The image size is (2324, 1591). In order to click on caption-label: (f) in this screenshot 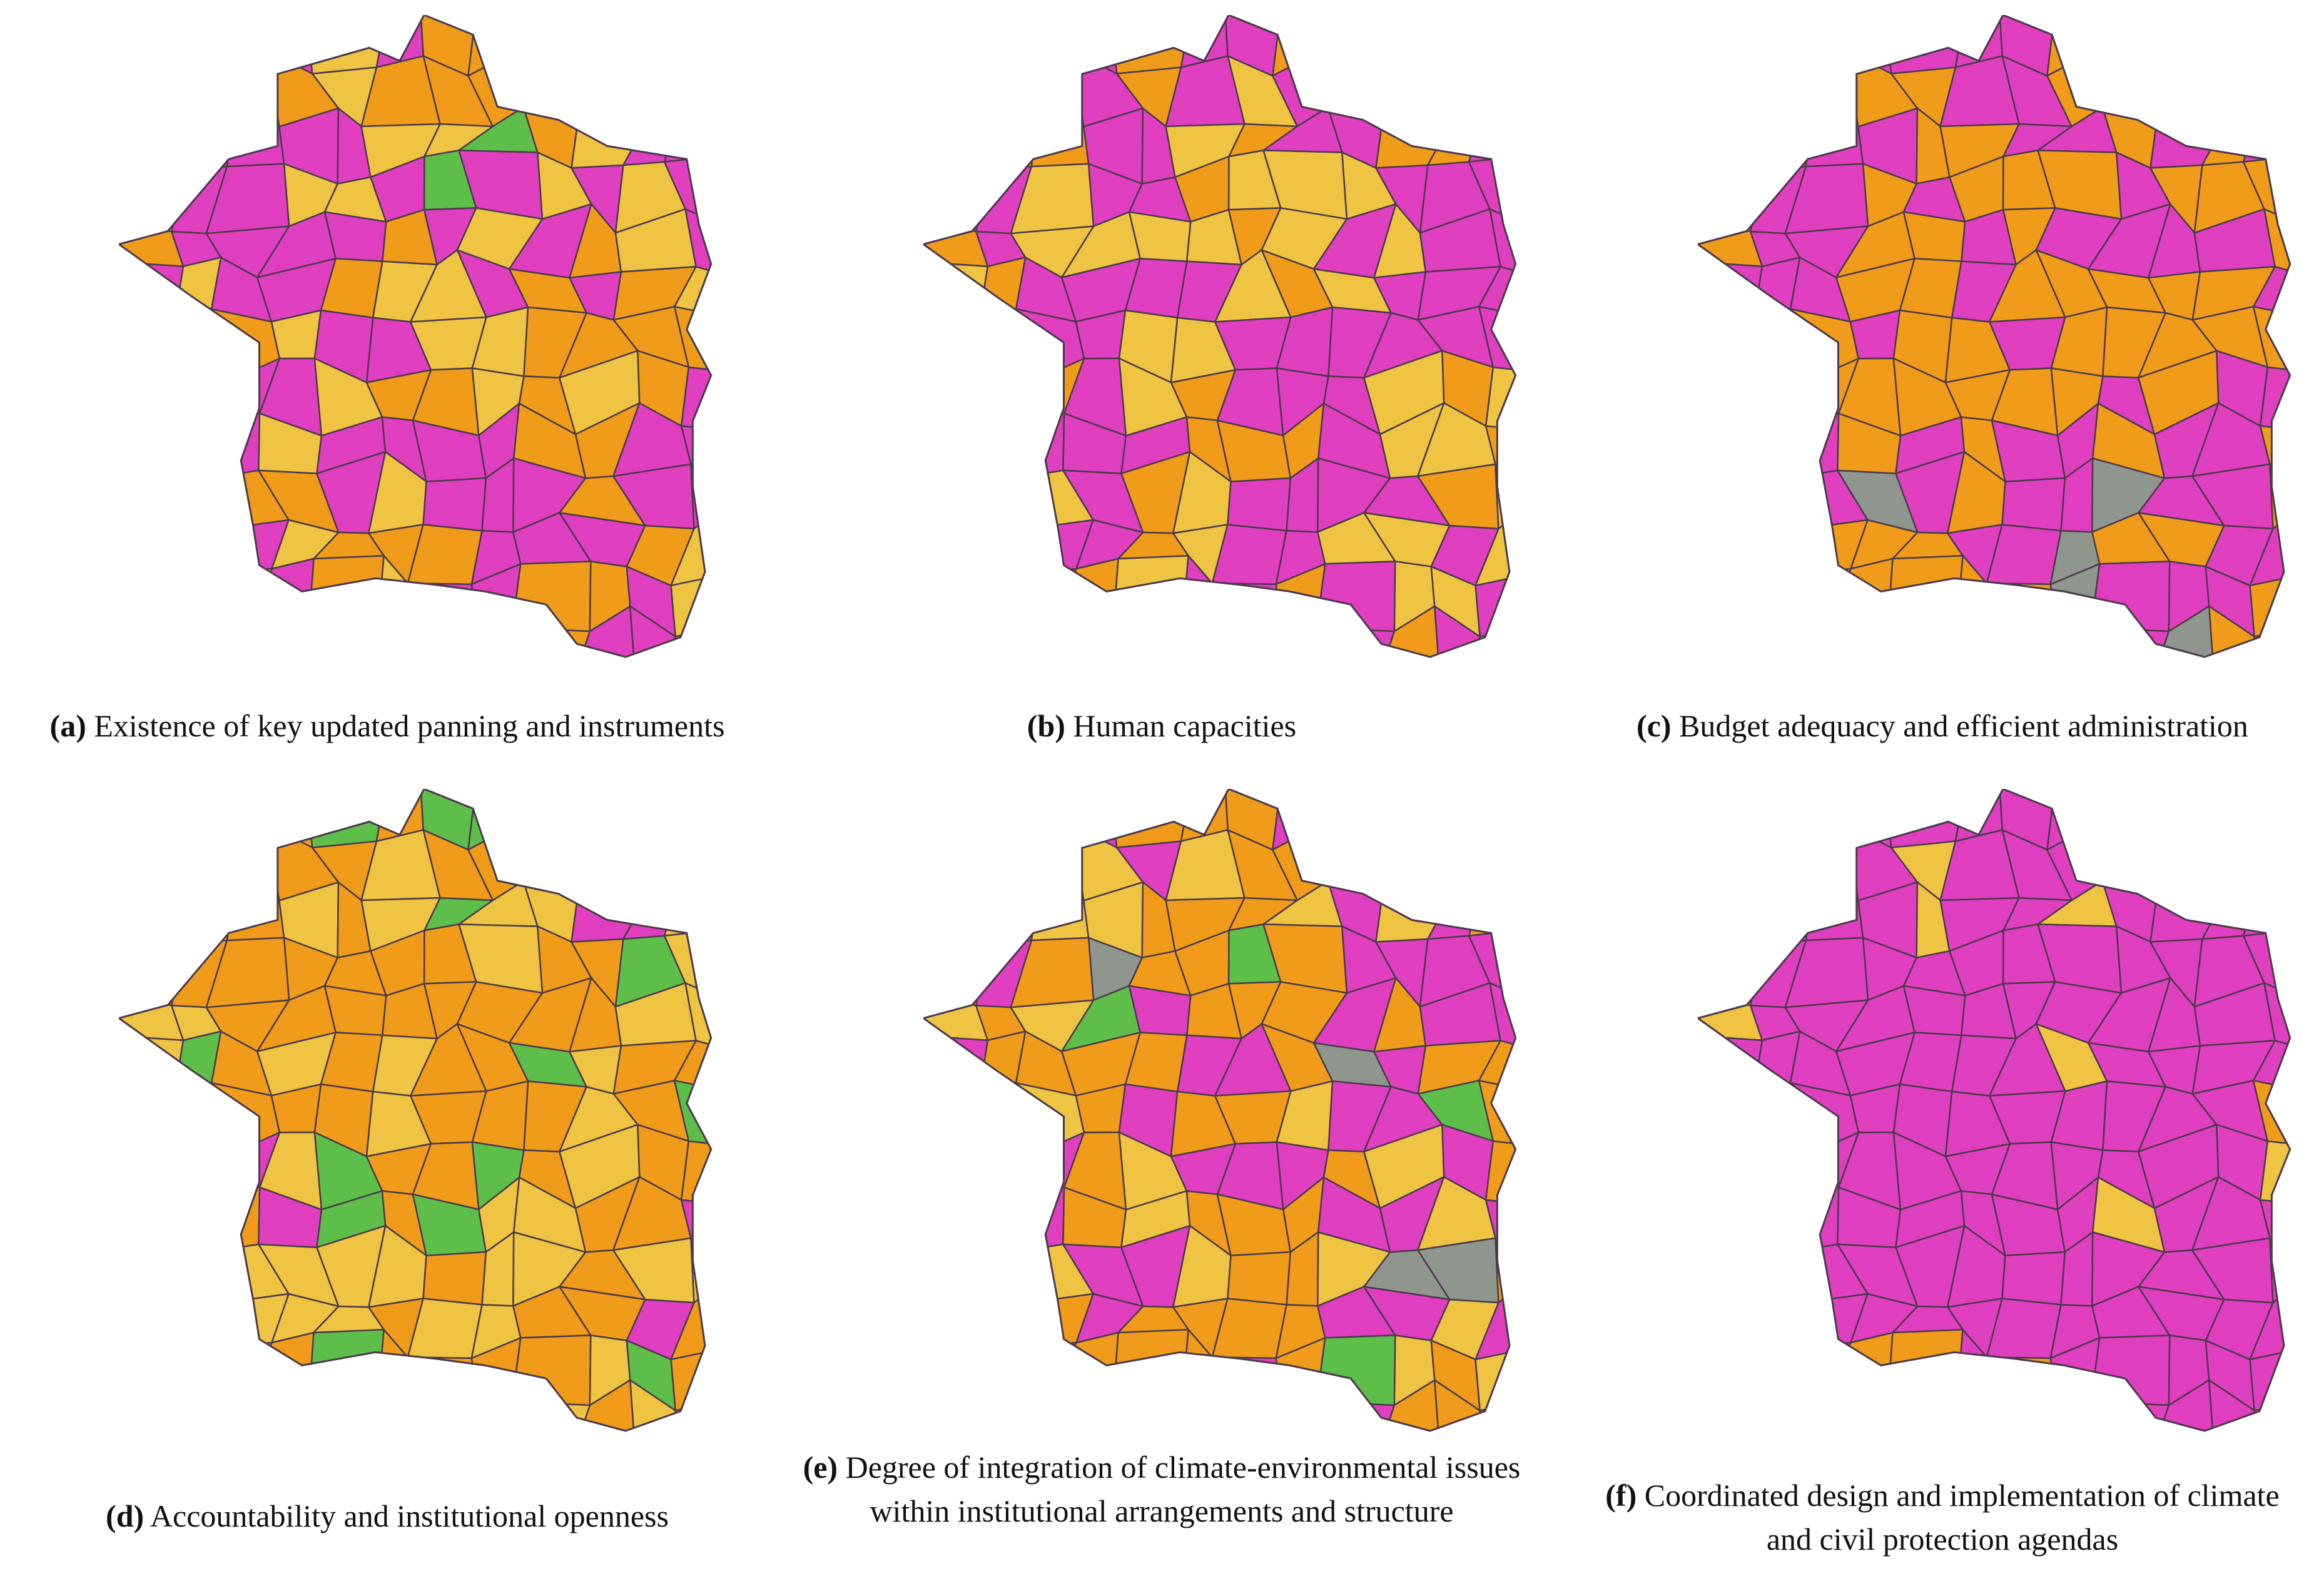, I will do `click(1621, 1495)`.